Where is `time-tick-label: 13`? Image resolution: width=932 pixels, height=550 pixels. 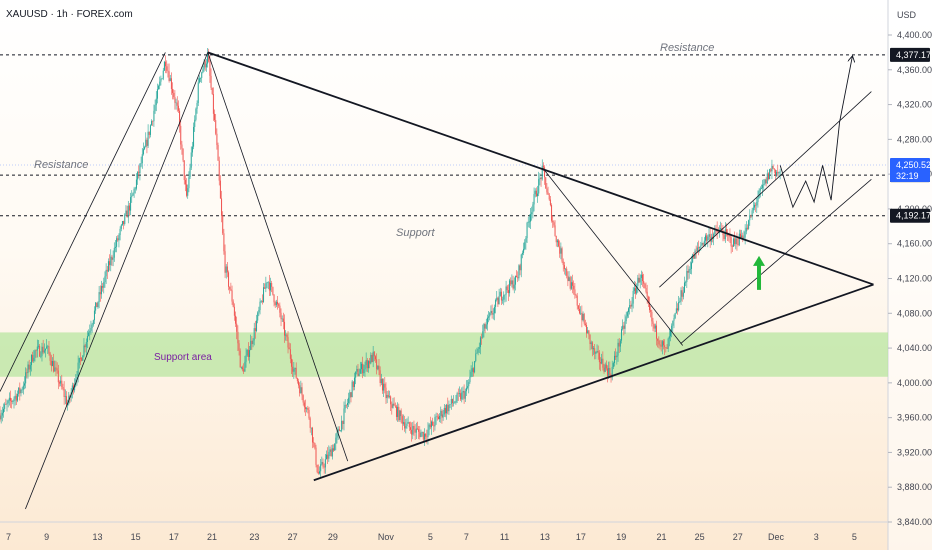
time-tick-label: 13 is located at coordinates (545, 537).